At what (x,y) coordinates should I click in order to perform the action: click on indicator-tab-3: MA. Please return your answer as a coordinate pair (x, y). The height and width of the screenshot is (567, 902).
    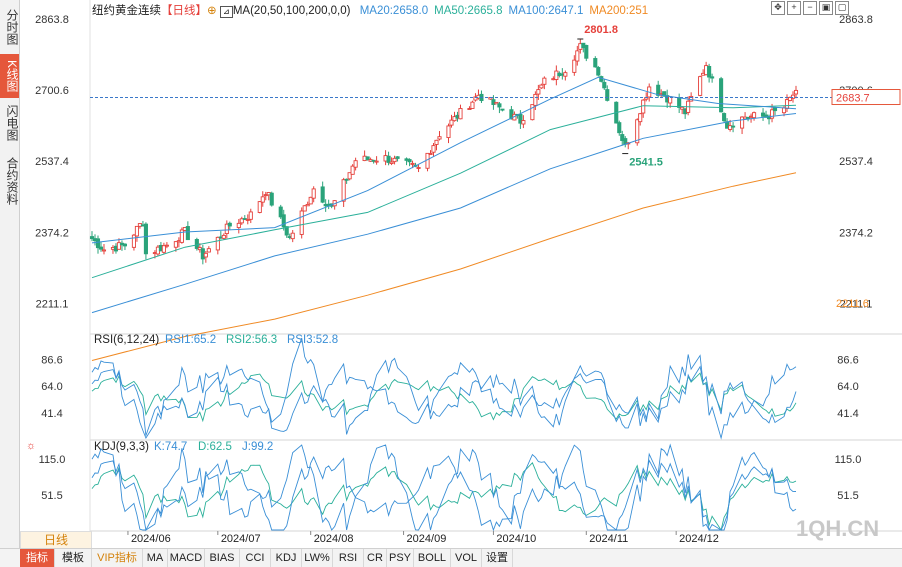
    Looking at the image, I should click on (155, 558).